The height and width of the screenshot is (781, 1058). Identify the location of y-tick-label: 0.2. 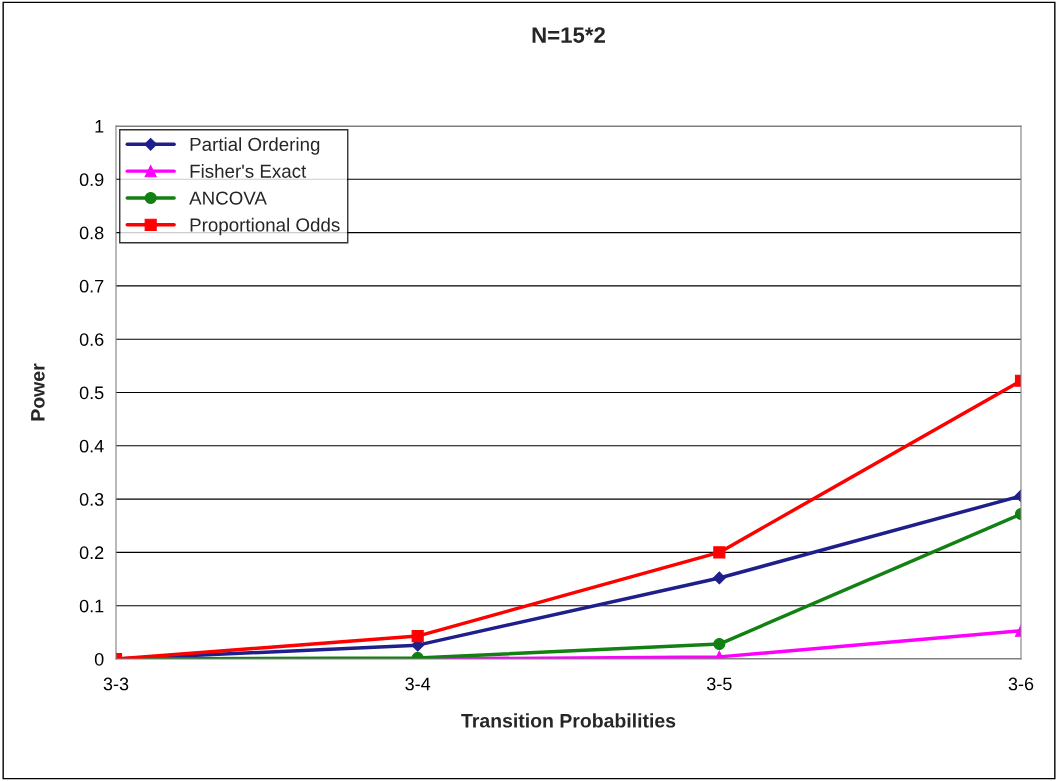
(91, 553).